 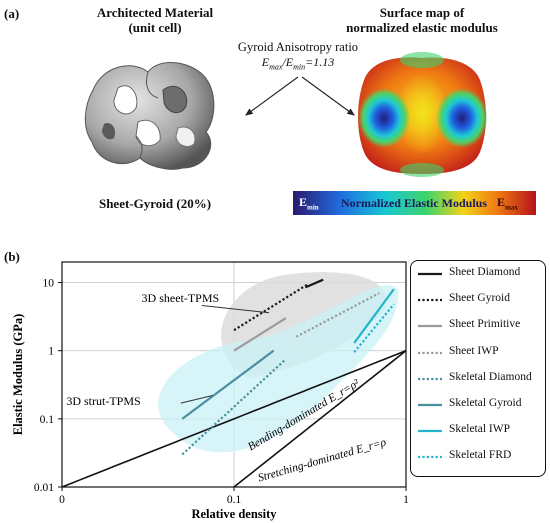 I want to click on colorbar-label: Normalized Elastic Modulus, so click(x=414, y=203).